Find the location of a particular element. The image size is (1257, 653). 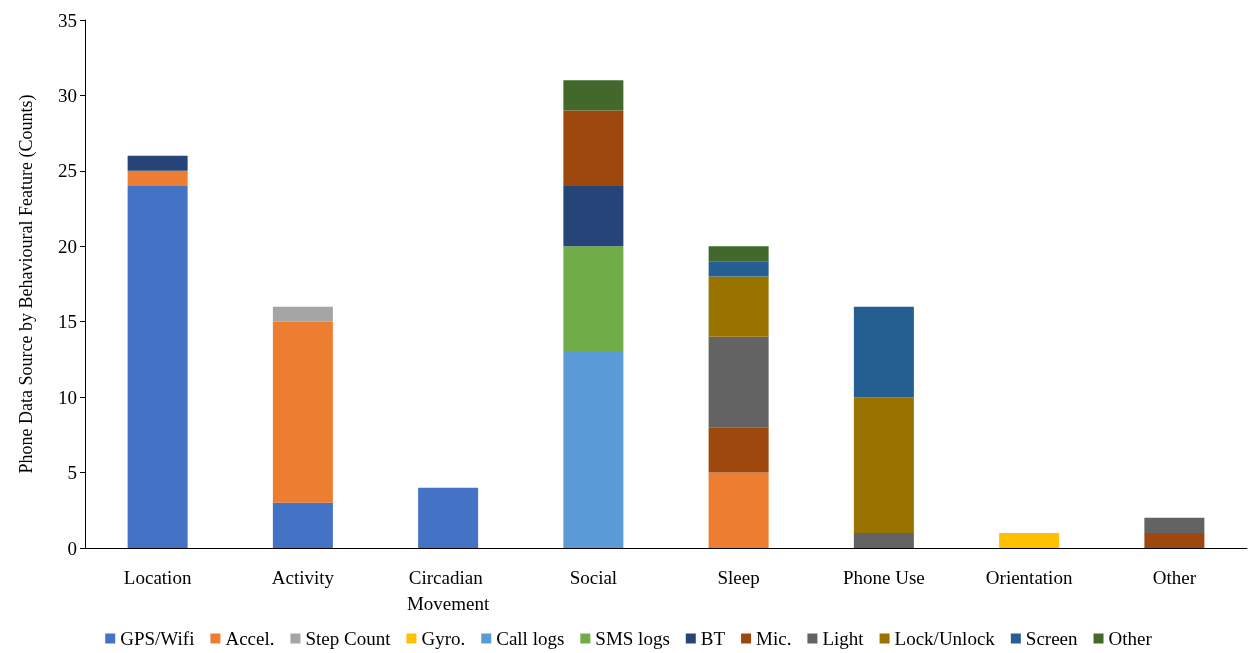

y-tick-label: 20 is located at coordinates (67, 246).